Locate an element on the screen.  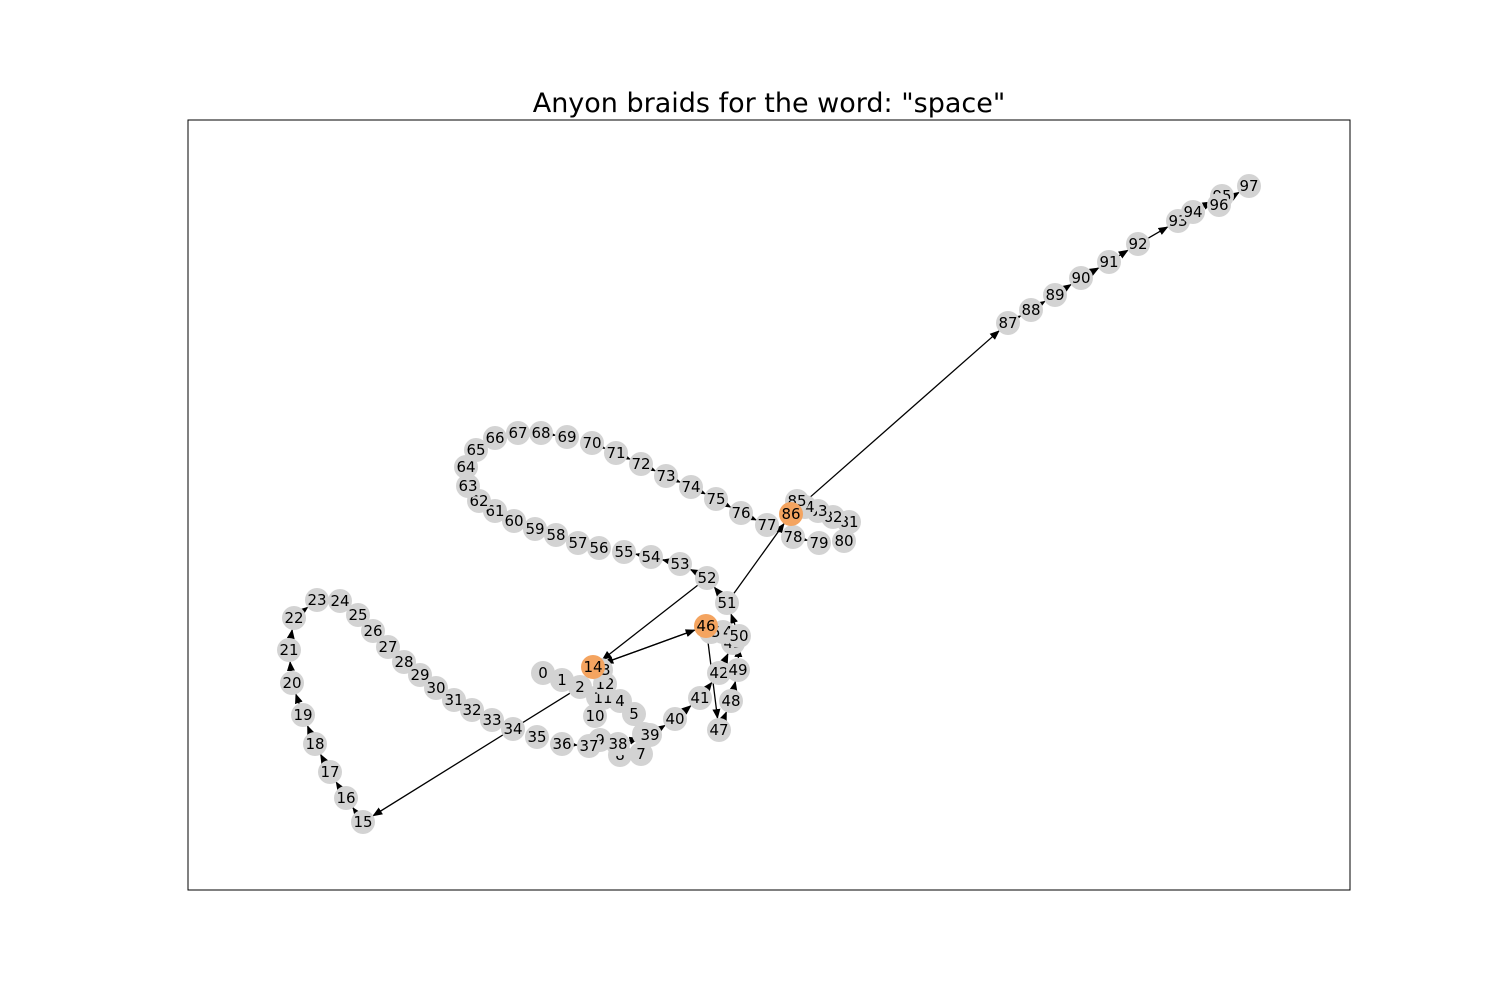
node-29: 29 is located at coordinates (420, 675).